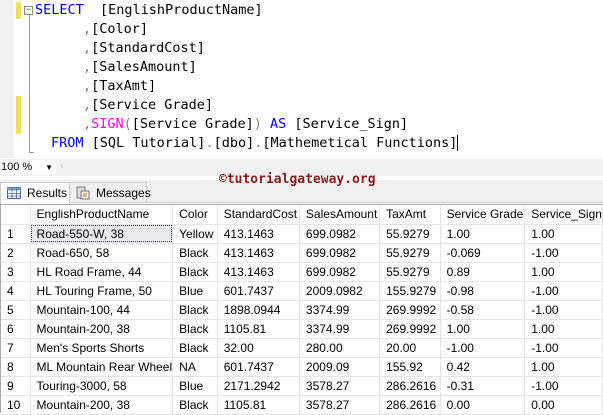  What do you see at coordinates (16, 272) in the screenshot?
I see `row-number: 3` at bounding box center [16, 272].